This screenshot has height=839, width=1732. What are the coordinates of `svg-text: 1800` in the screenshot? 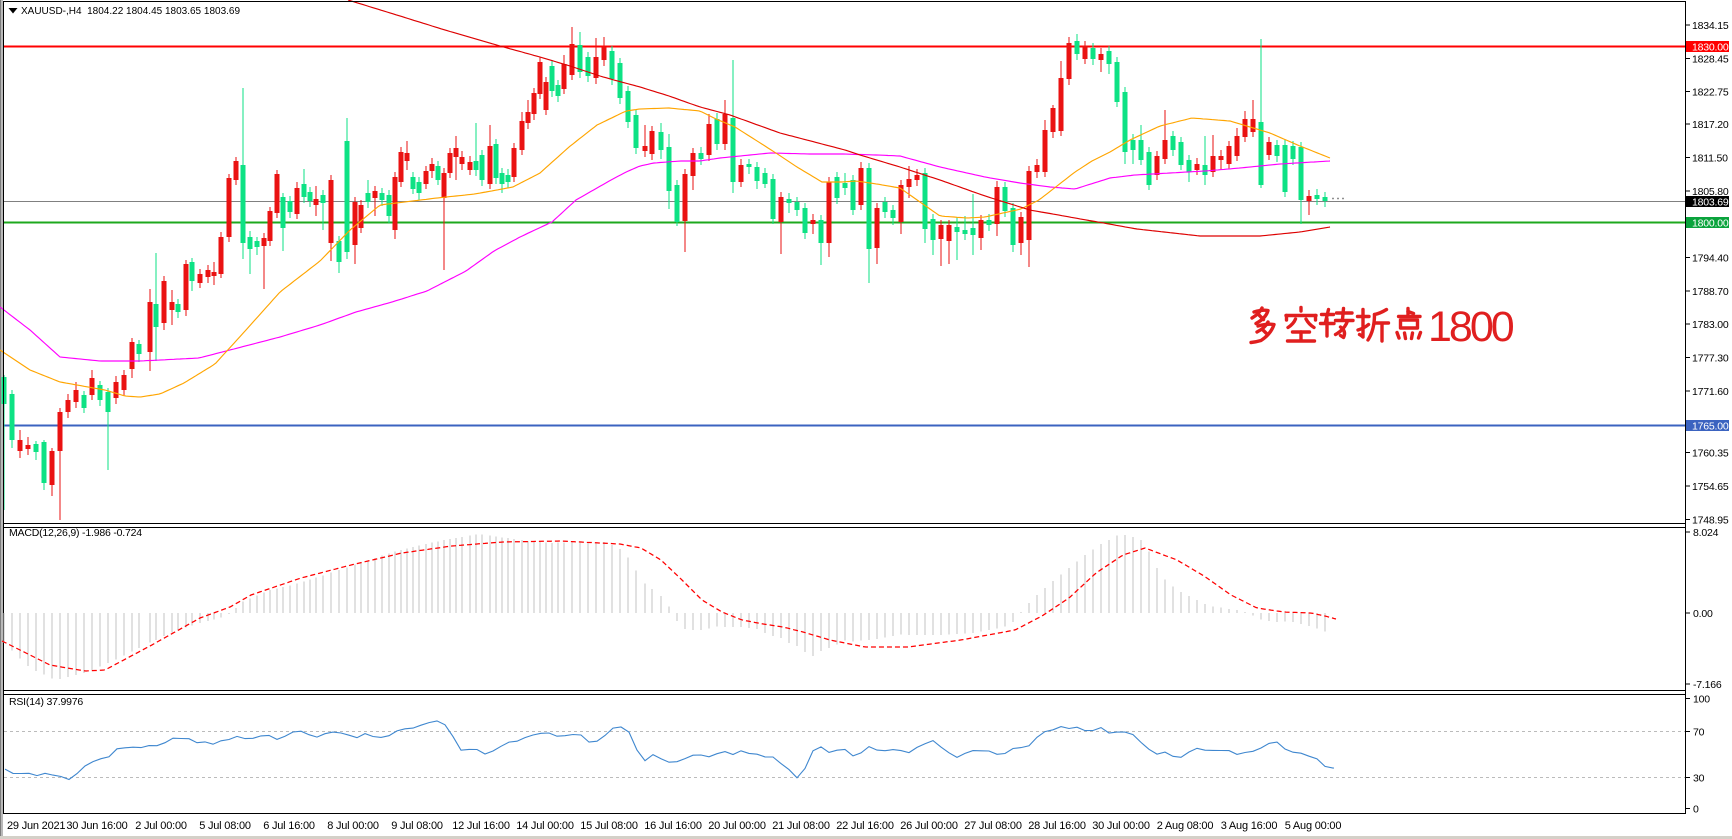 It's located at (1471, 327).